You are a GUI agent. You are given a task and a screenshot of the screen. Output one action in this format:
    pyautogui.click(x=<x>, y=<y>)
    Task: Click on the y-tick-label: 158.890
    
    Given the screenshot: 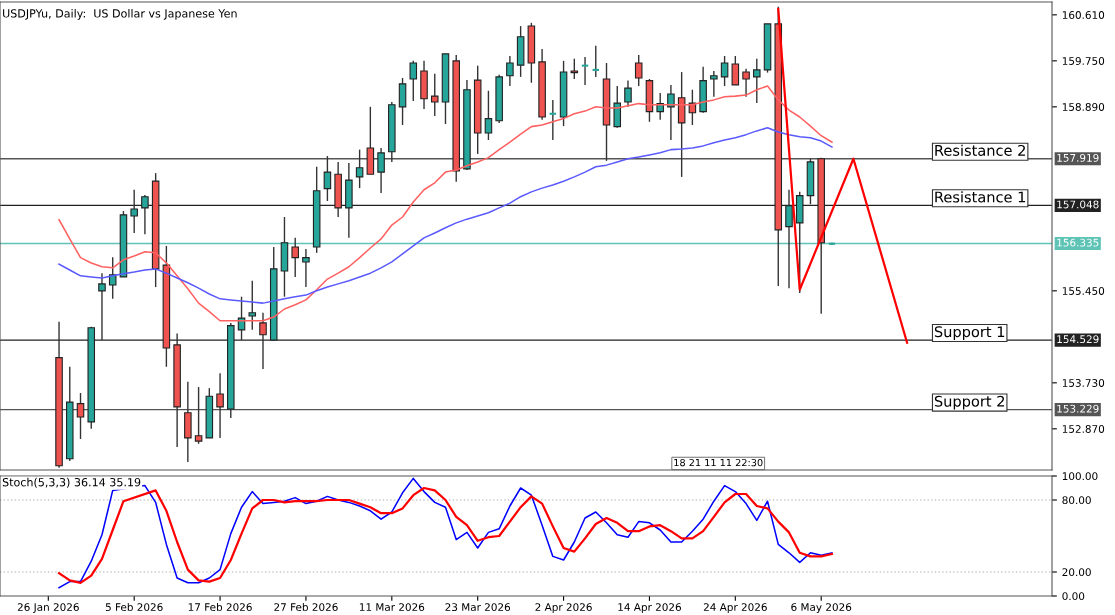 What is the action you would take?
    pyautogui.click(x=1083, y=107)
    